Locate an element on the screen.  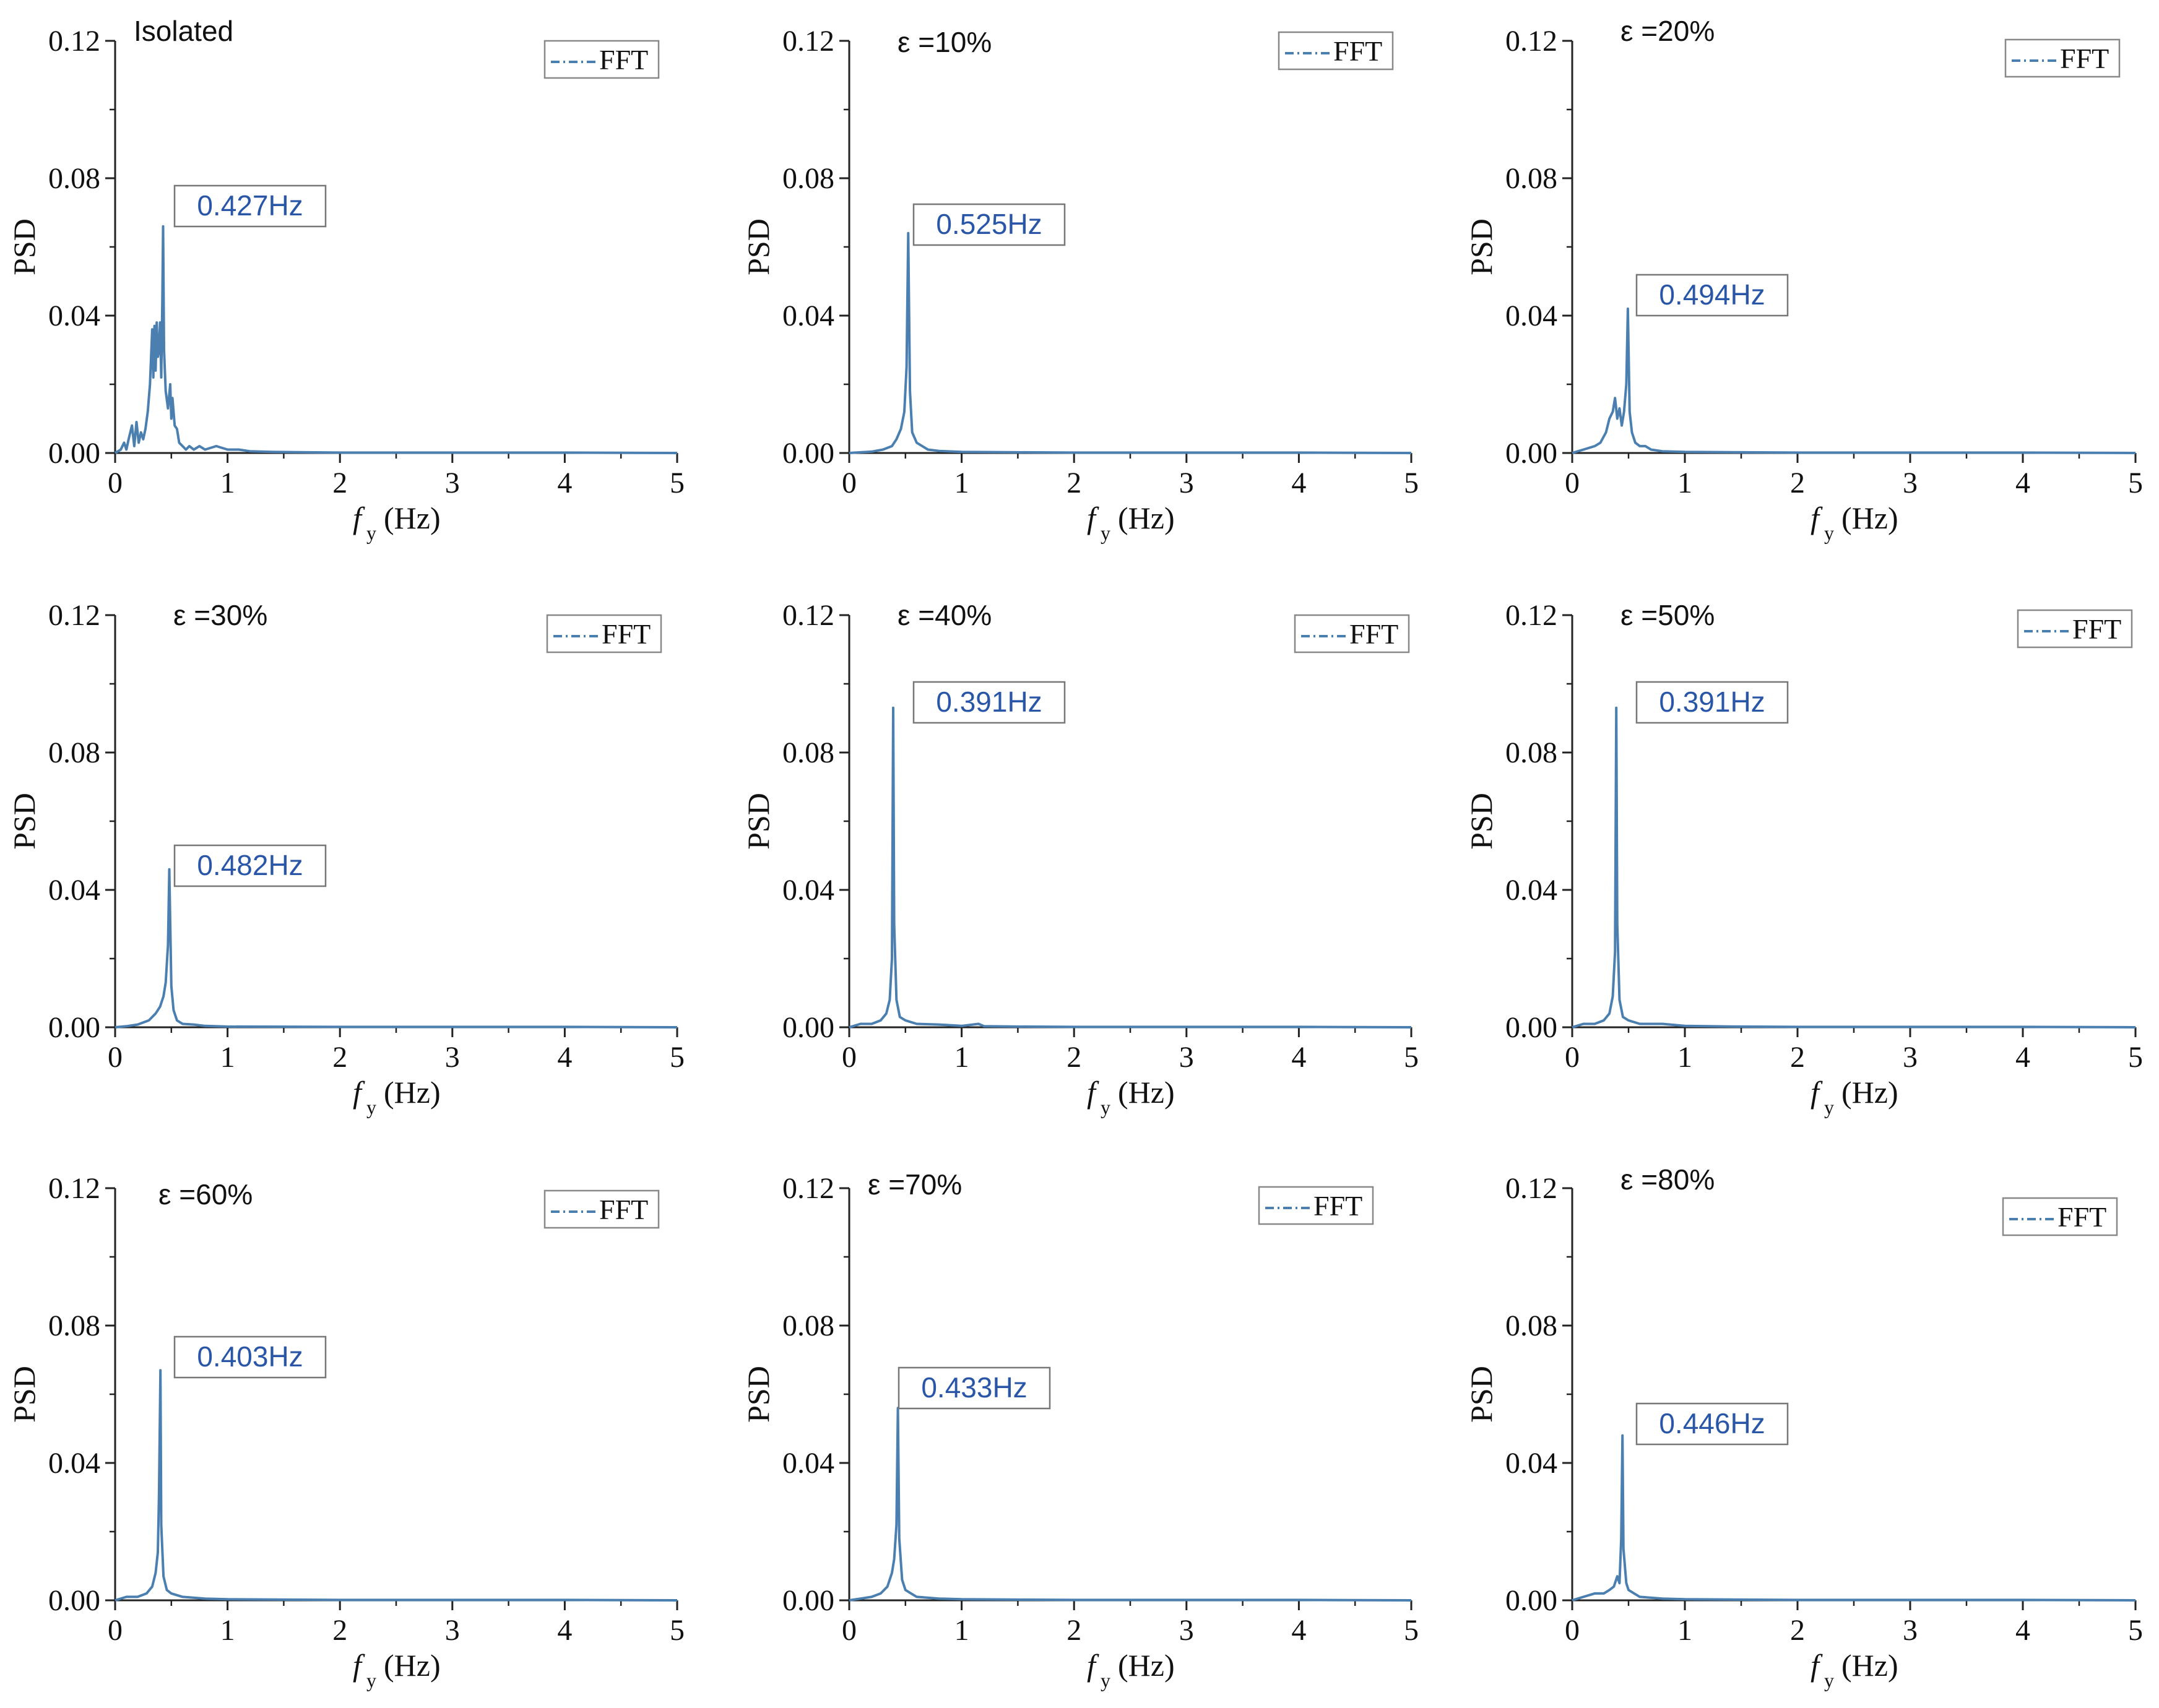
panel-title: ε =10% is located at coordinates (945, 42).